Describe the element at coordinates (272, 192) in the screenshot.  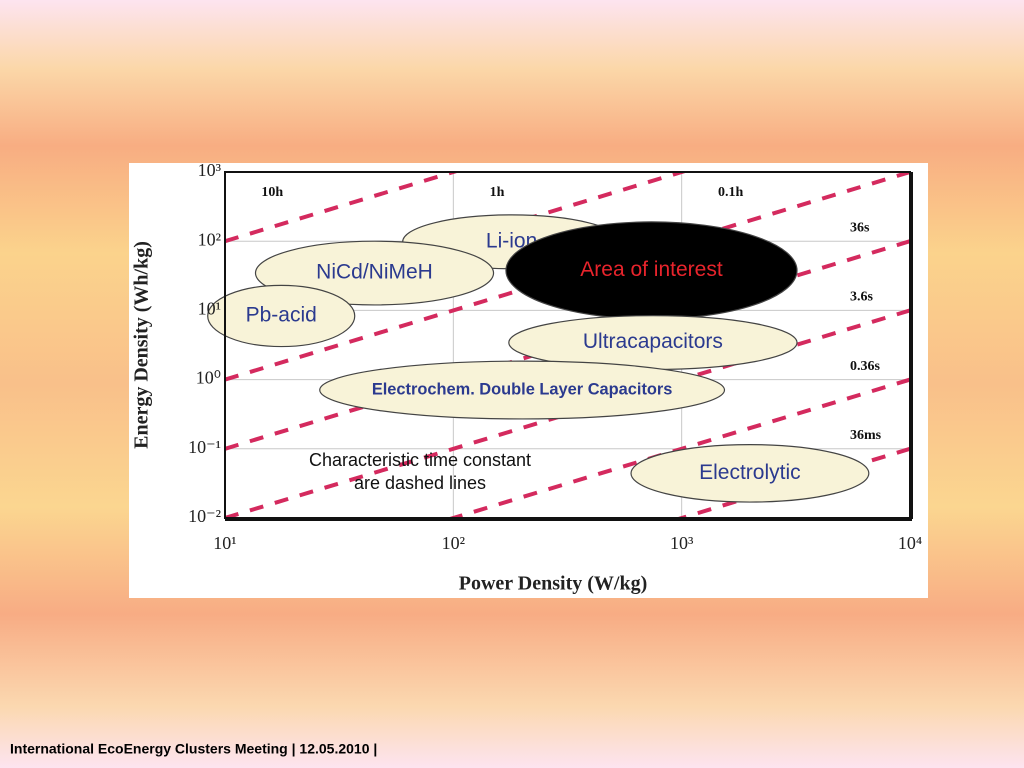
I see `time-constant-label: 10h` at that location.